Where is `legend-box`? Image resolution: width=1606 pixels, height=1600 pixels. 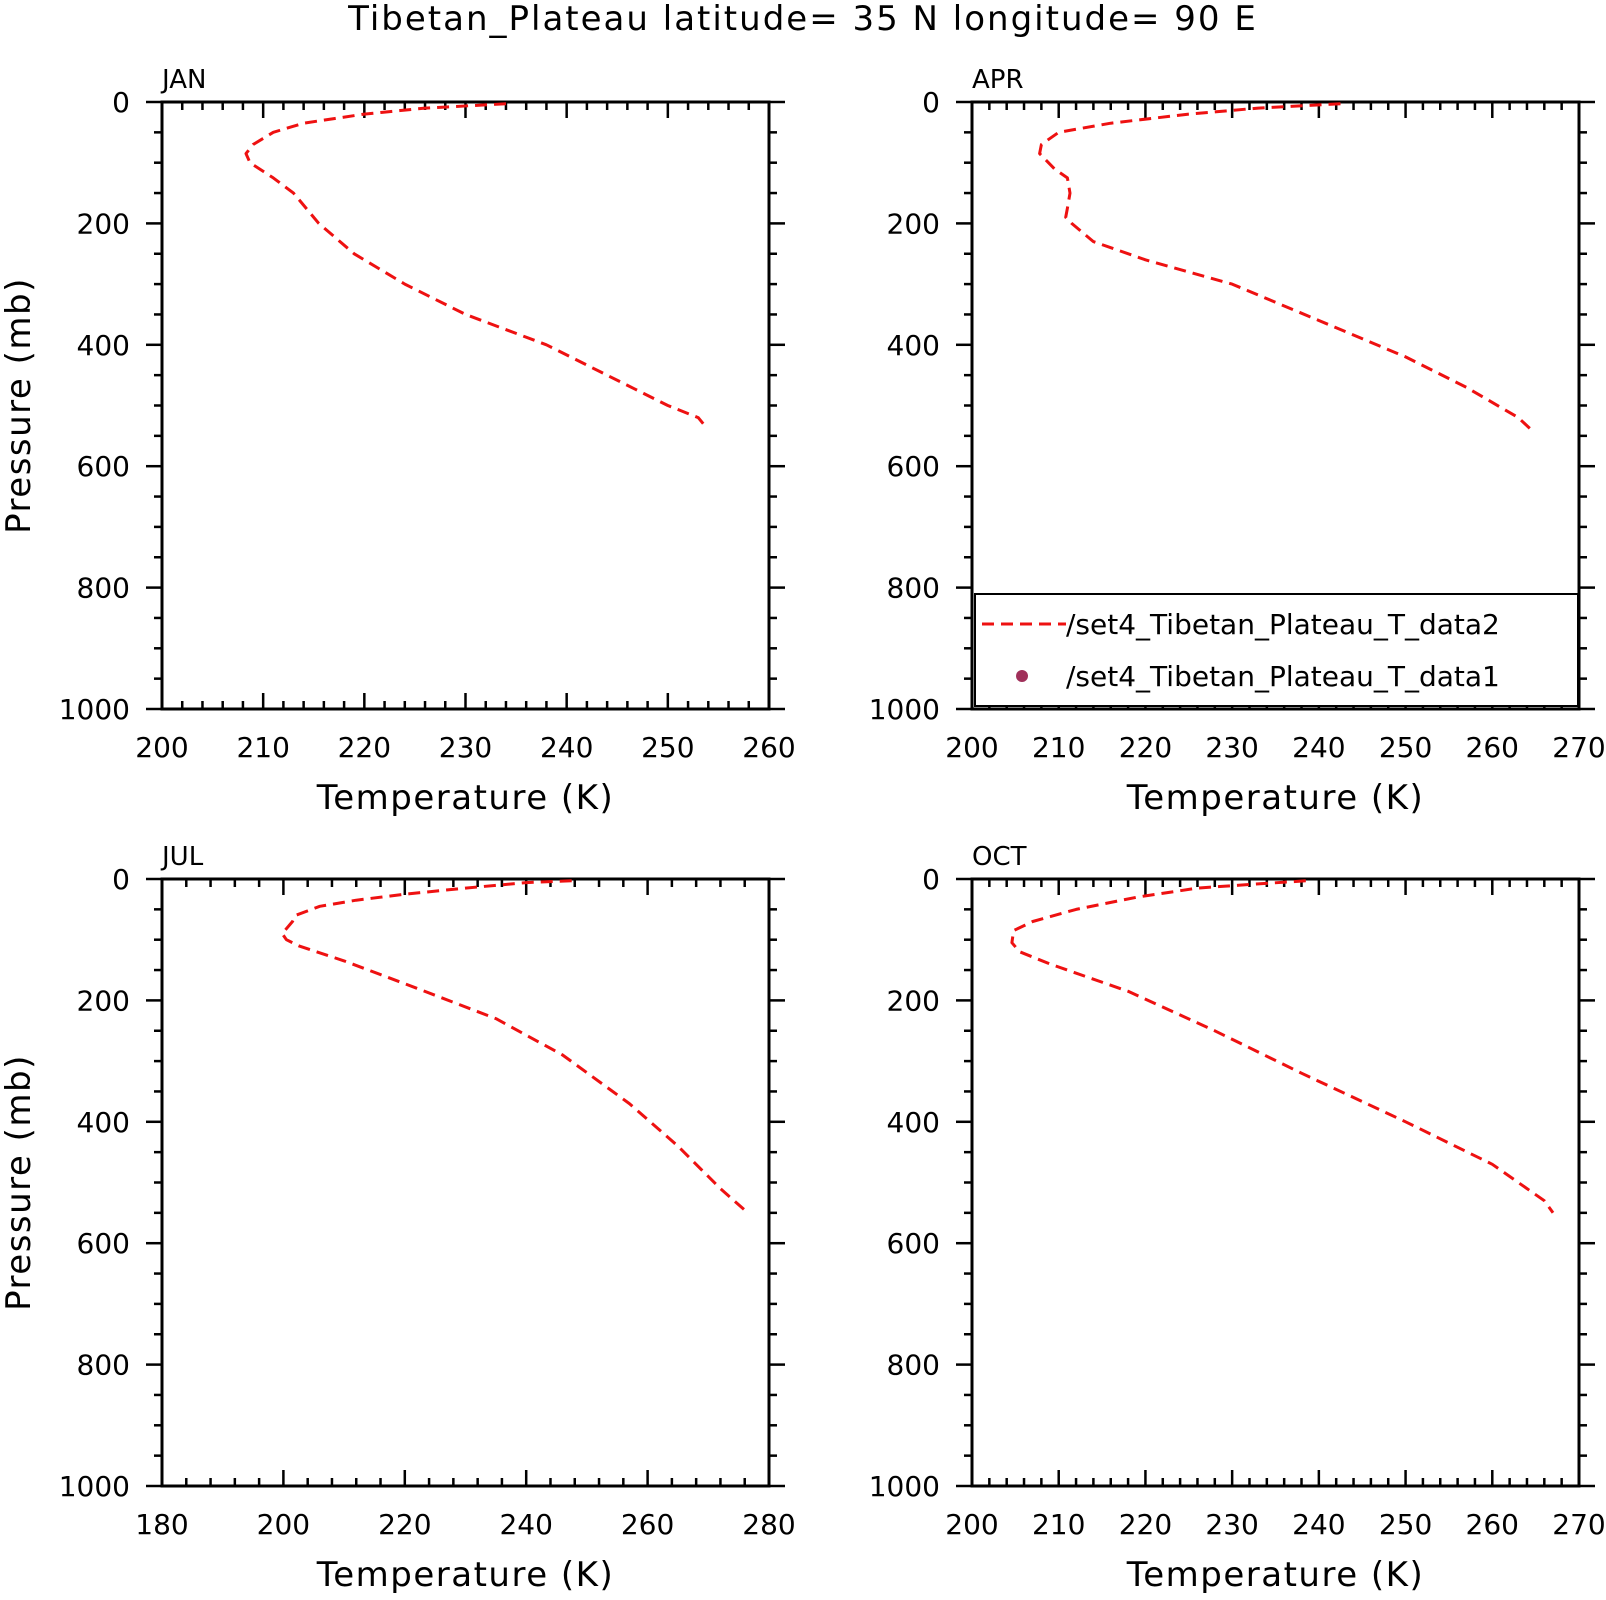 legend-box is located at coordinates (1276, 650).